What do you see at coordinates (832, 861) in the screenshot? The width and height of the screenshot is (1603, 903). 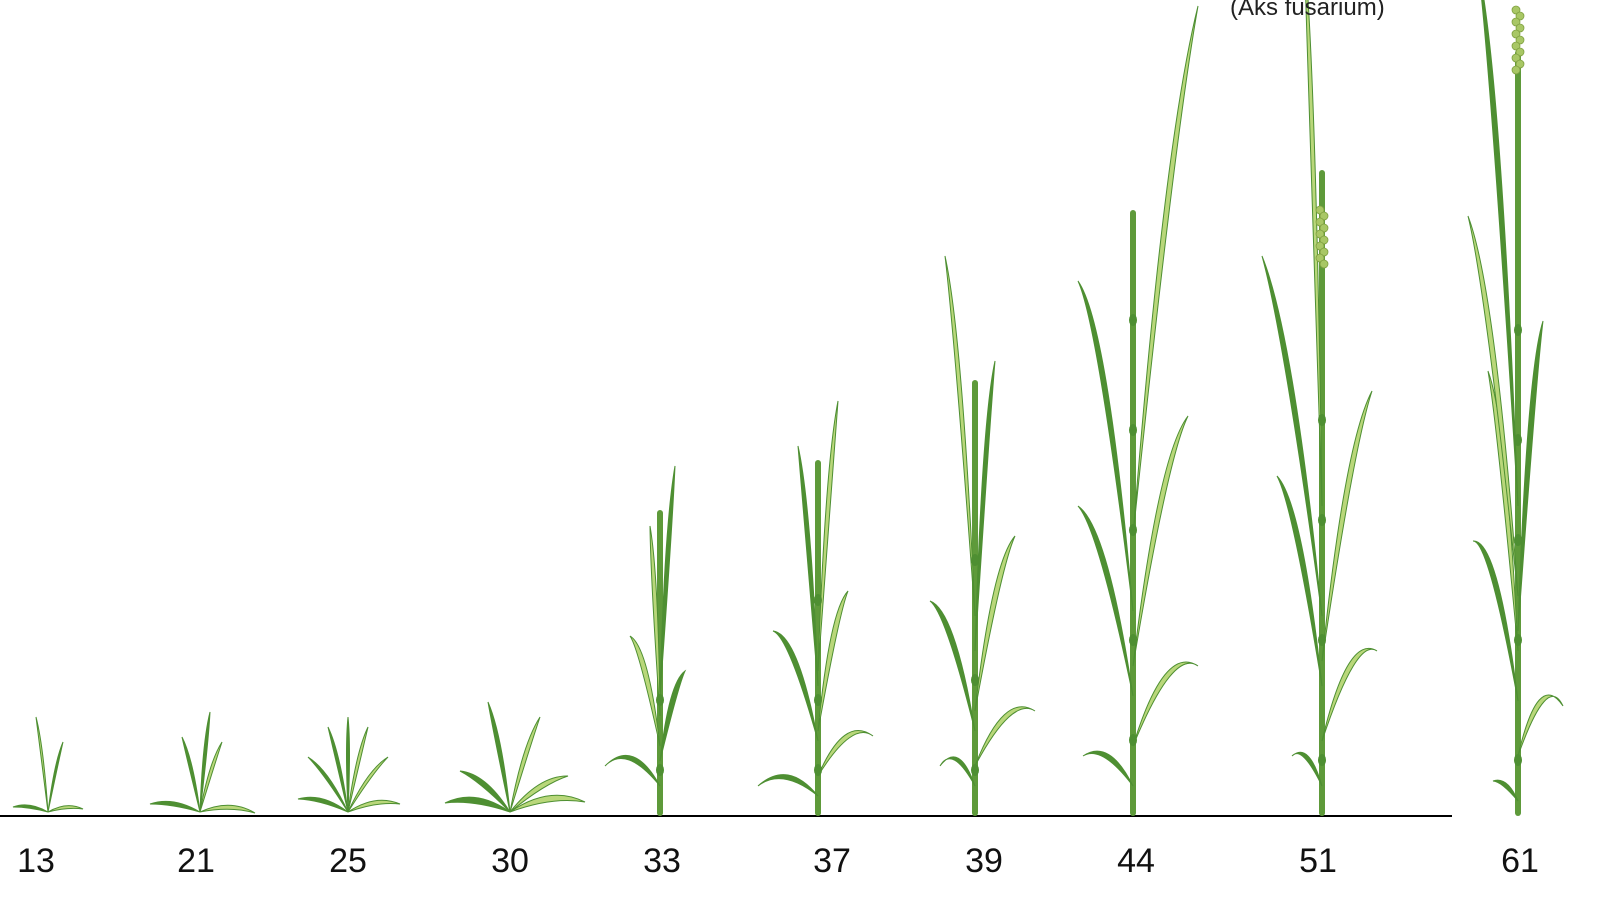 I see `stage-label-37: 37` at bounding box center [832, 861].